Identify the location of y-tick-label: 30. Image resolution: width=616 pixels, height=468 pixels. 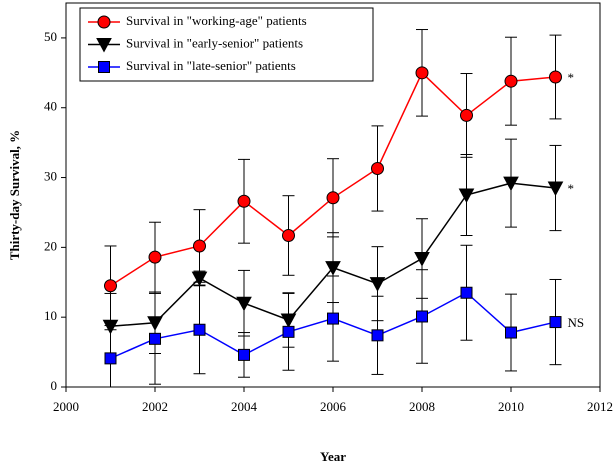
(50, 176).